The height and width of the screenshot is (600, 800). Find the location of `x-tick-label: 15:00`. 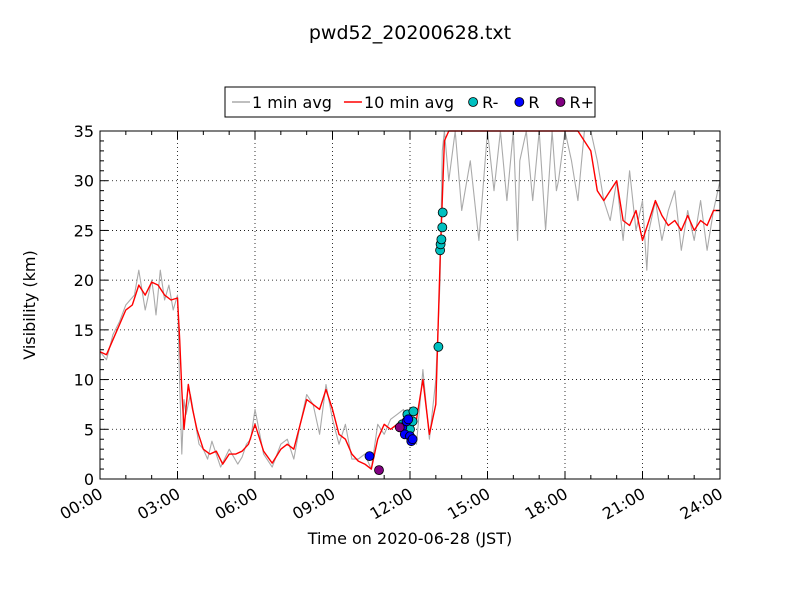

x-tick-label: 15:00 is located at coordinates (468, 504).